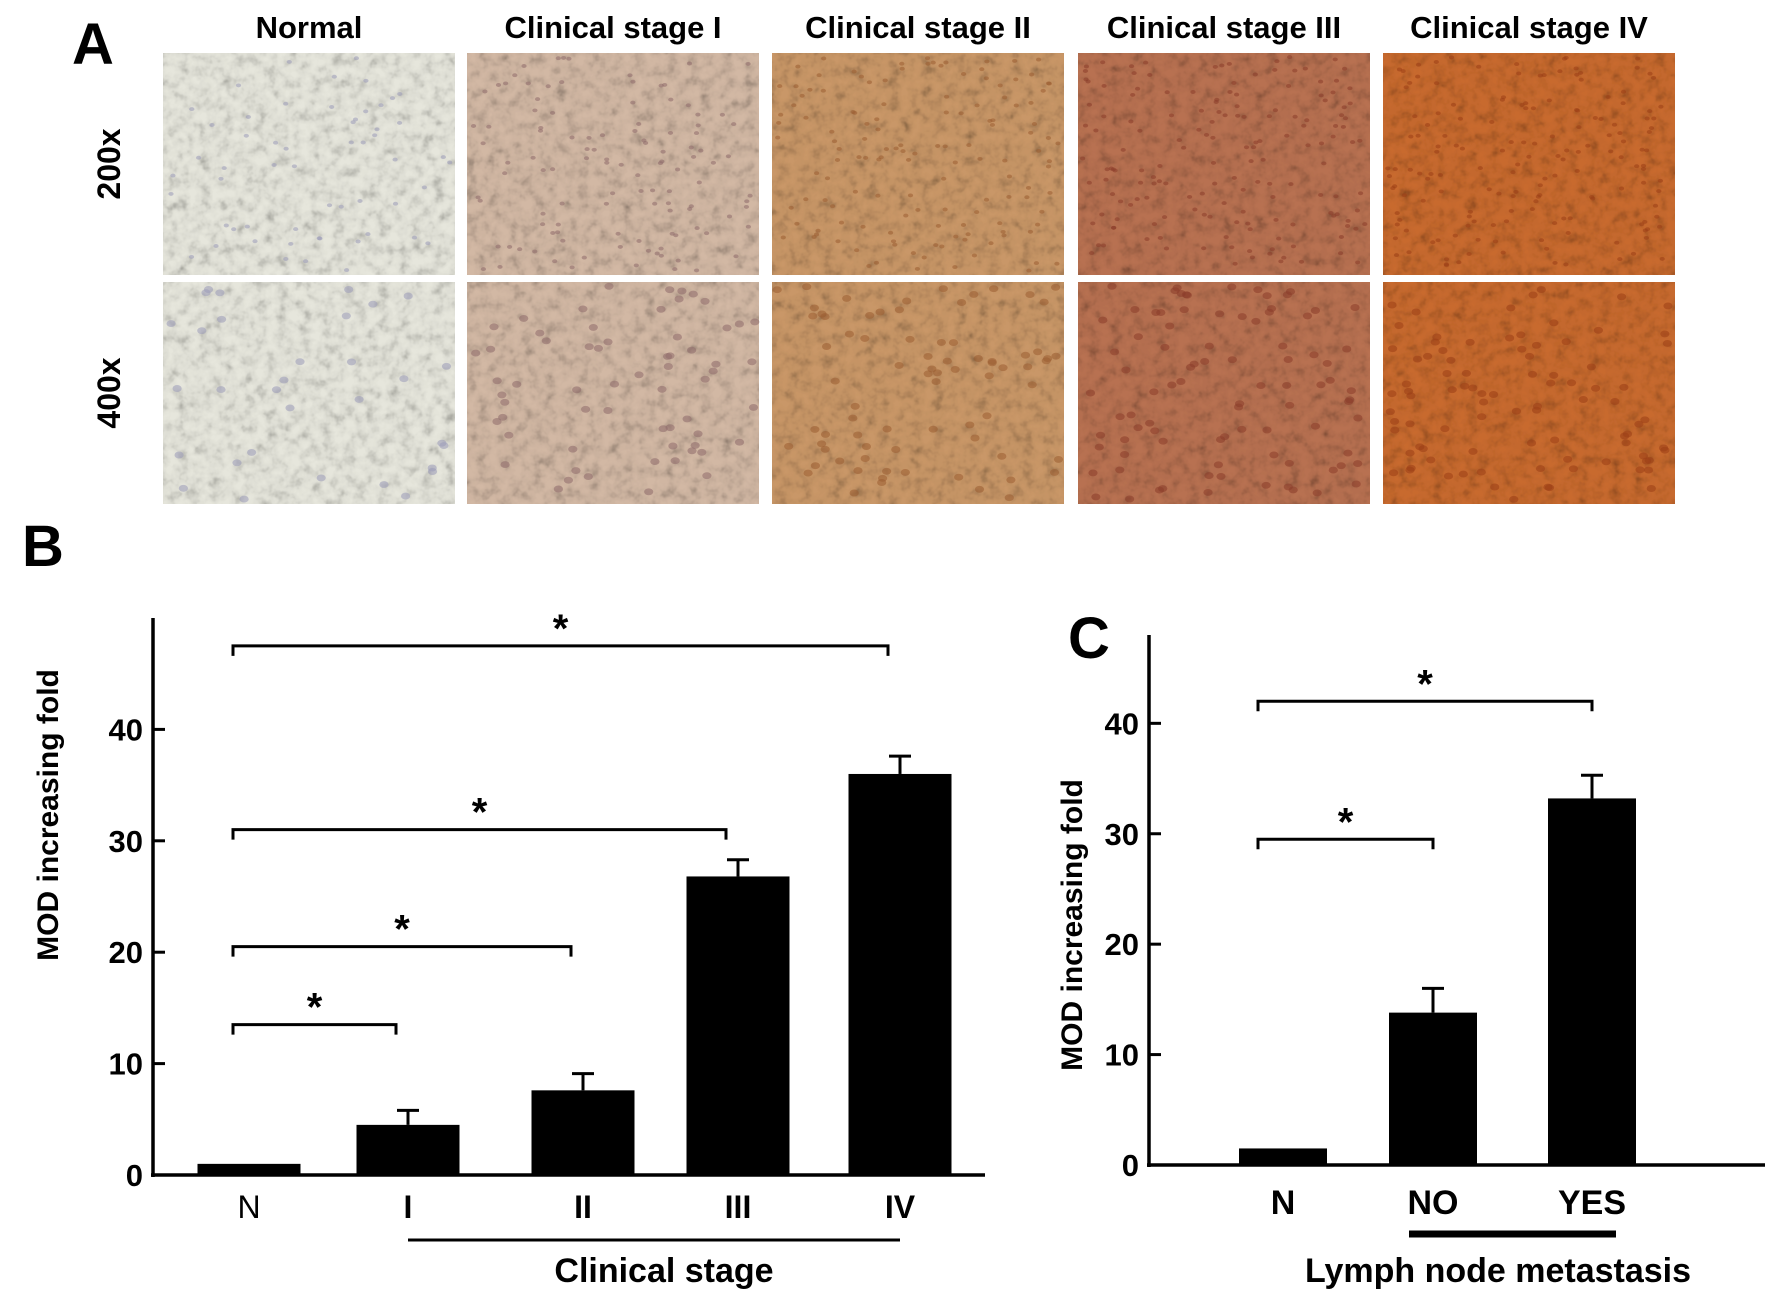 This screenshot has height=1301, width=1772. Describe the element at coordinates (1072, 925) in the screenshot. I see `panel-c-y-axis-label: MOD increasing fold` at that location.